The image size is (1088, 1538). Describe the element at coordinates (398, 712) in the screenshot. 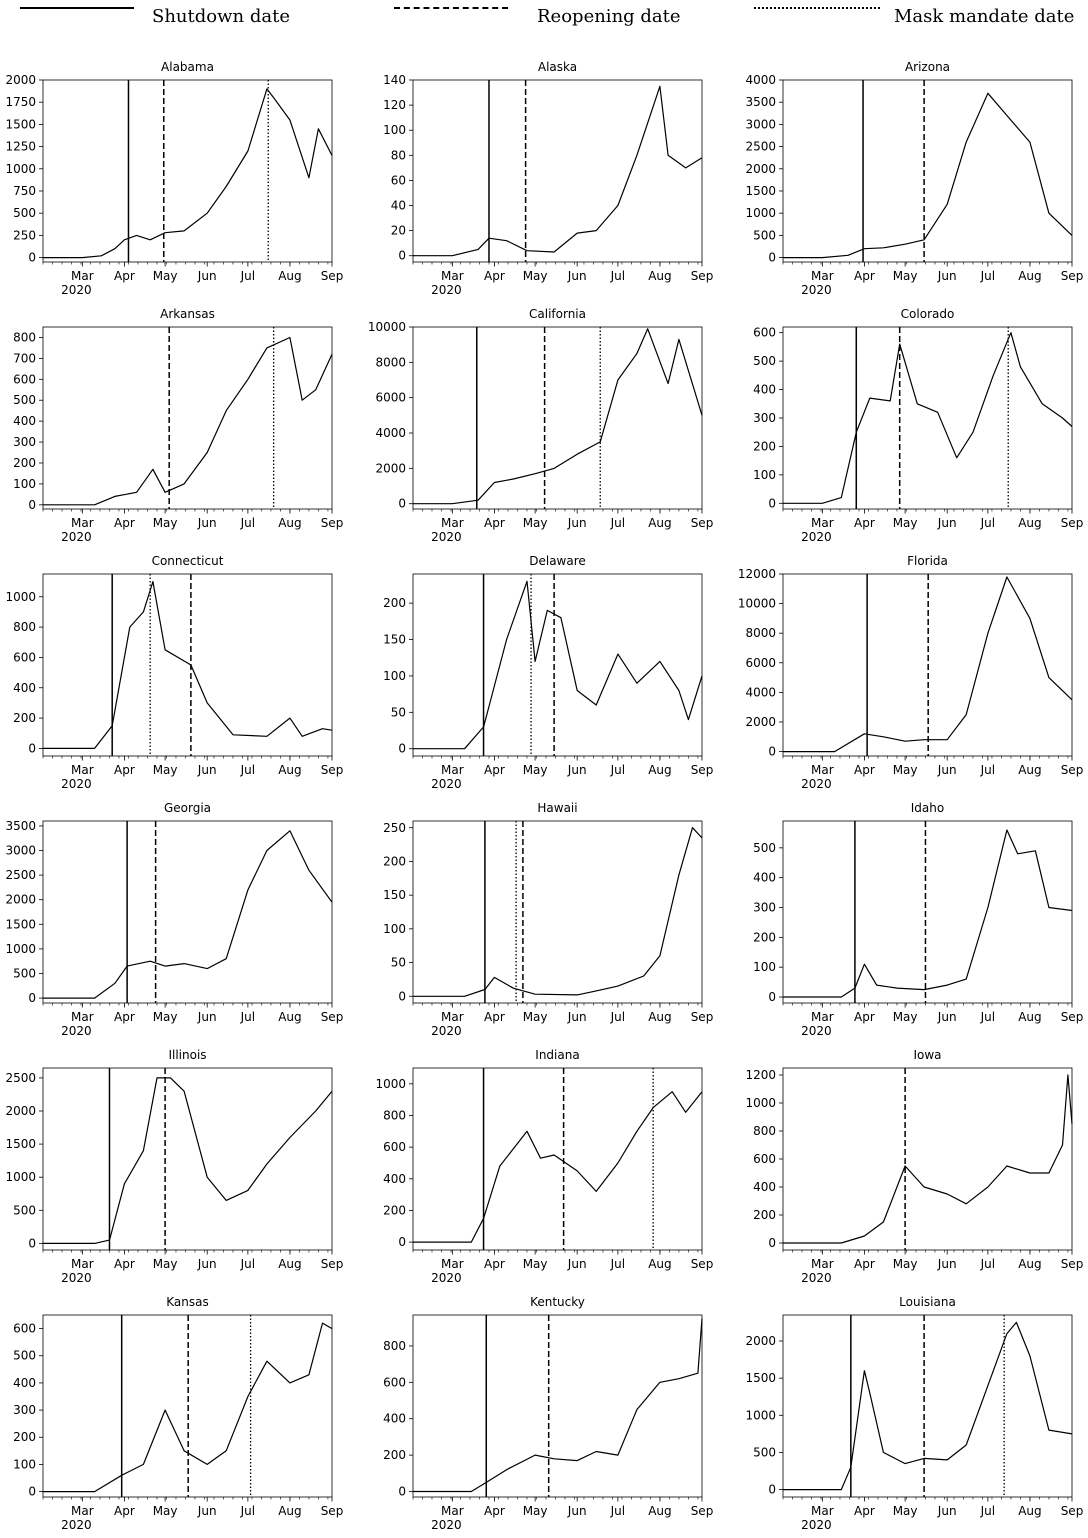

I see `y-tick-label: 50` at that location.